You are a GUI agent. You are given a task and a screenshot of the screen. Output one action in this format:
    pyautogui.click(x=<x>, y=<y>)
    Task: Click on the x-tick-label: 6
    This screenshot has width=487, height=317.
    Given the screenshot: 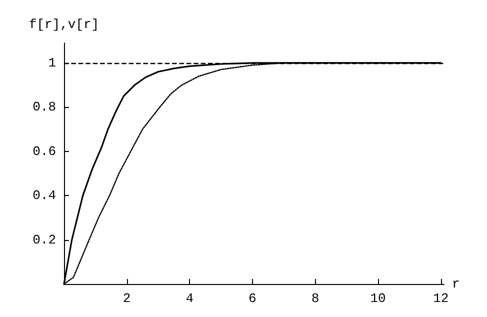 What is the action you would take?
    pyautogui.click(x=252, y=298)
    